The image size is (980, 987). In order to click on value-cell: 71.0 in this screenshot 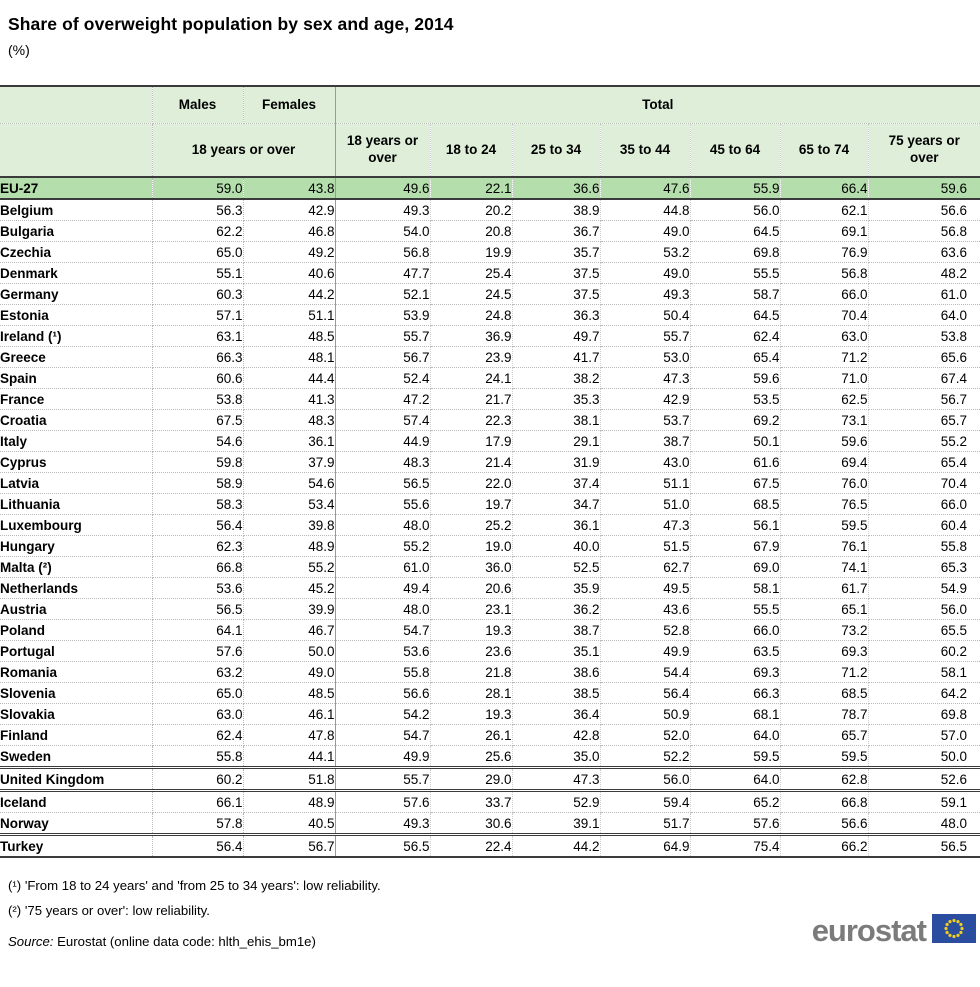, I will do `click(824, 378)`.